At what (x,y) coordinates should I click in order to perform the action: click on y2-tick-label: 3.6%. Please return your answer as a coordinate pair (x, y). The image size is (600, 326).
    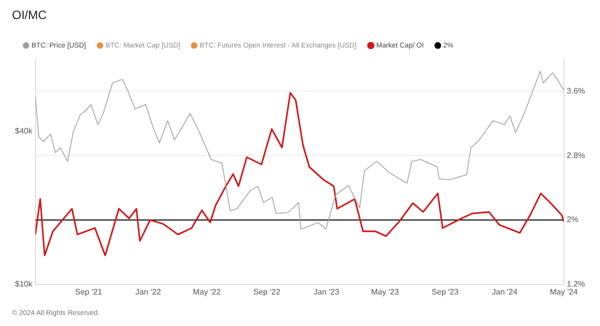
    Looking at the image, I should click on (575, 91).